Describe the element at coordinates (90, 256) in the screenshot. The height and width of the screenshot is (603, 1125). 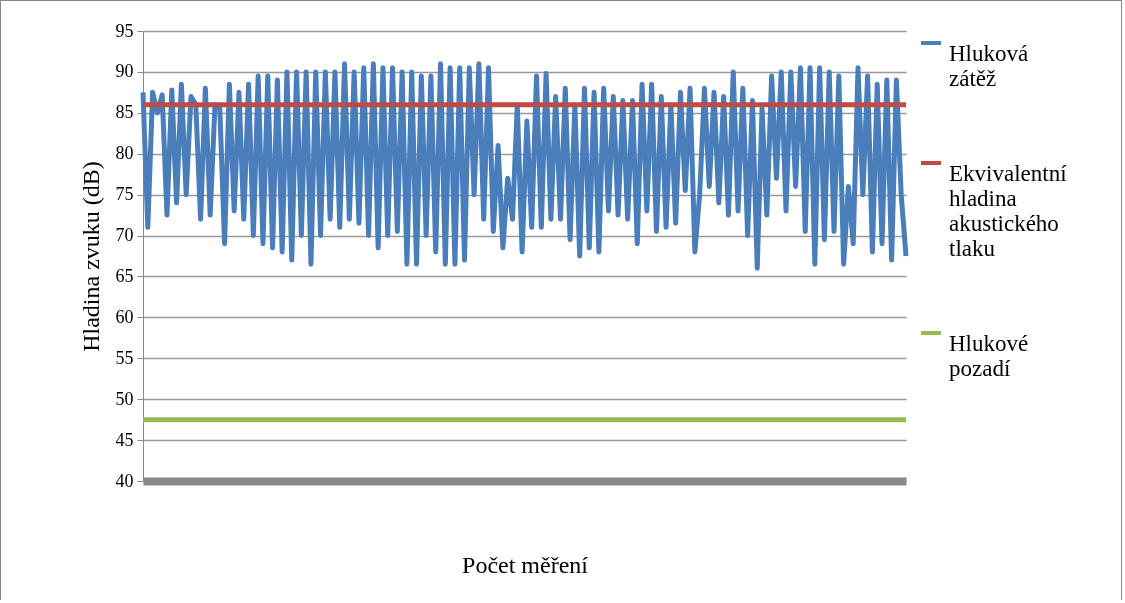
I see `y-axis-title: Hladina zvuku (dB)` at that location.